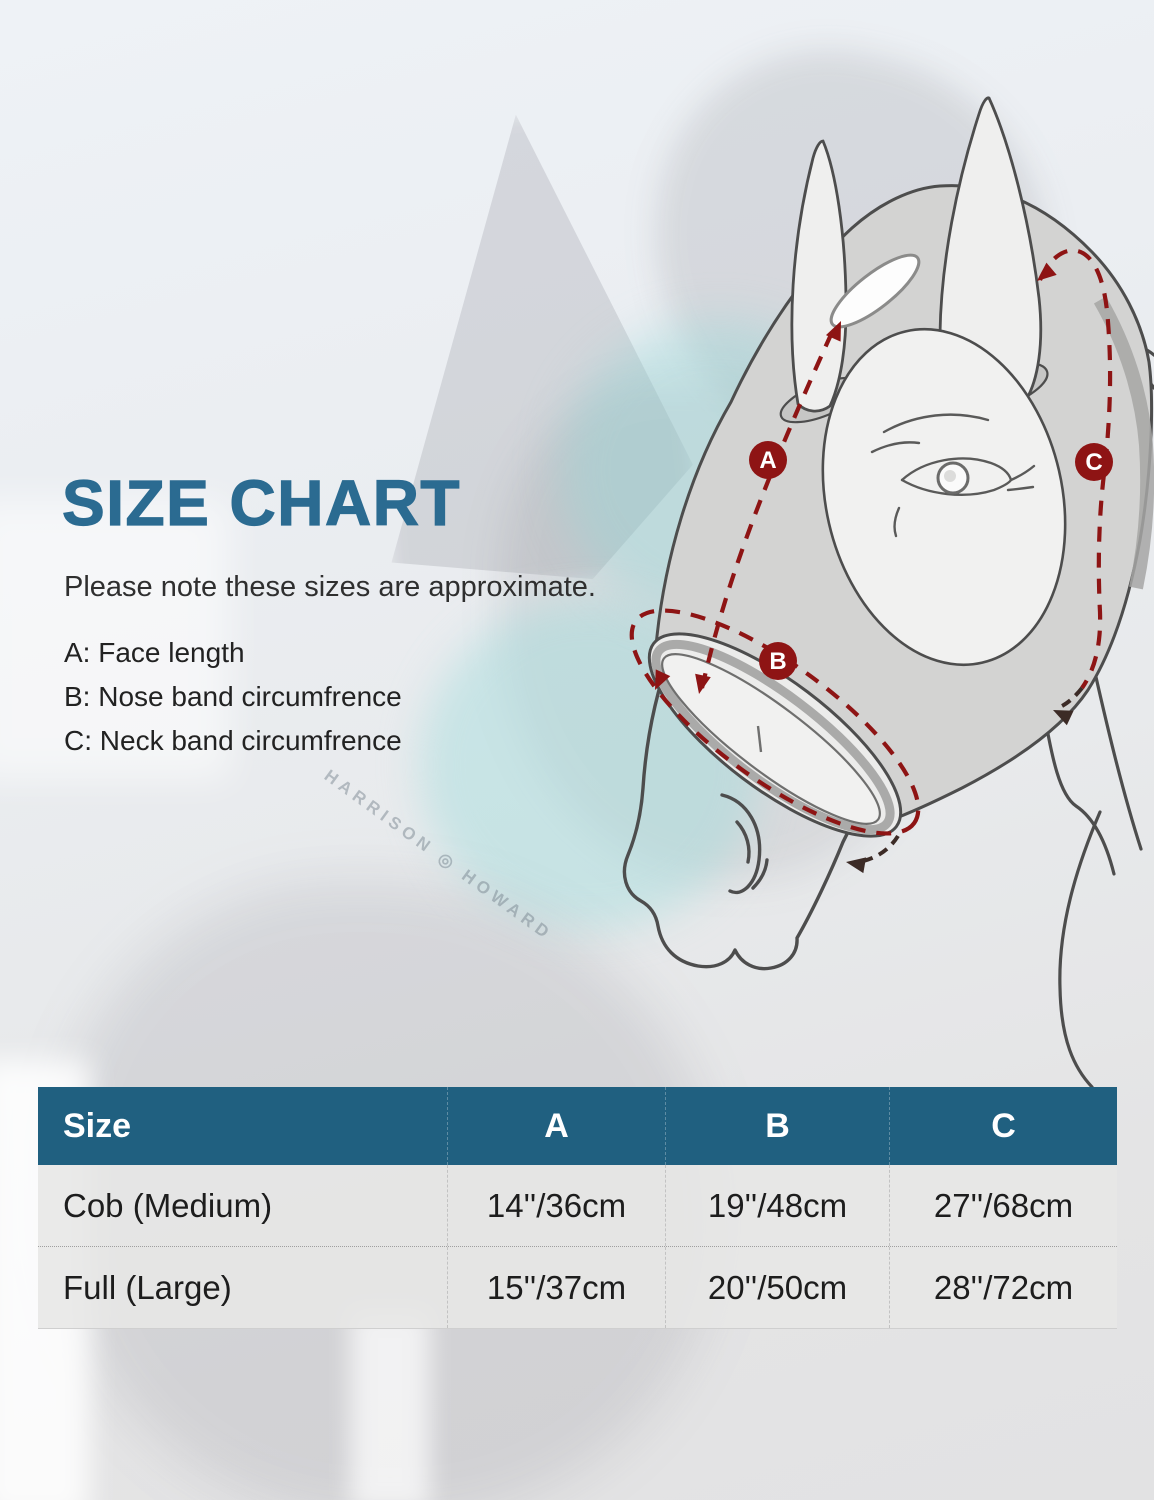 This screenshot has height=1500, width=1154. I want to click on column-header-size: Size, so click(97, 1125).